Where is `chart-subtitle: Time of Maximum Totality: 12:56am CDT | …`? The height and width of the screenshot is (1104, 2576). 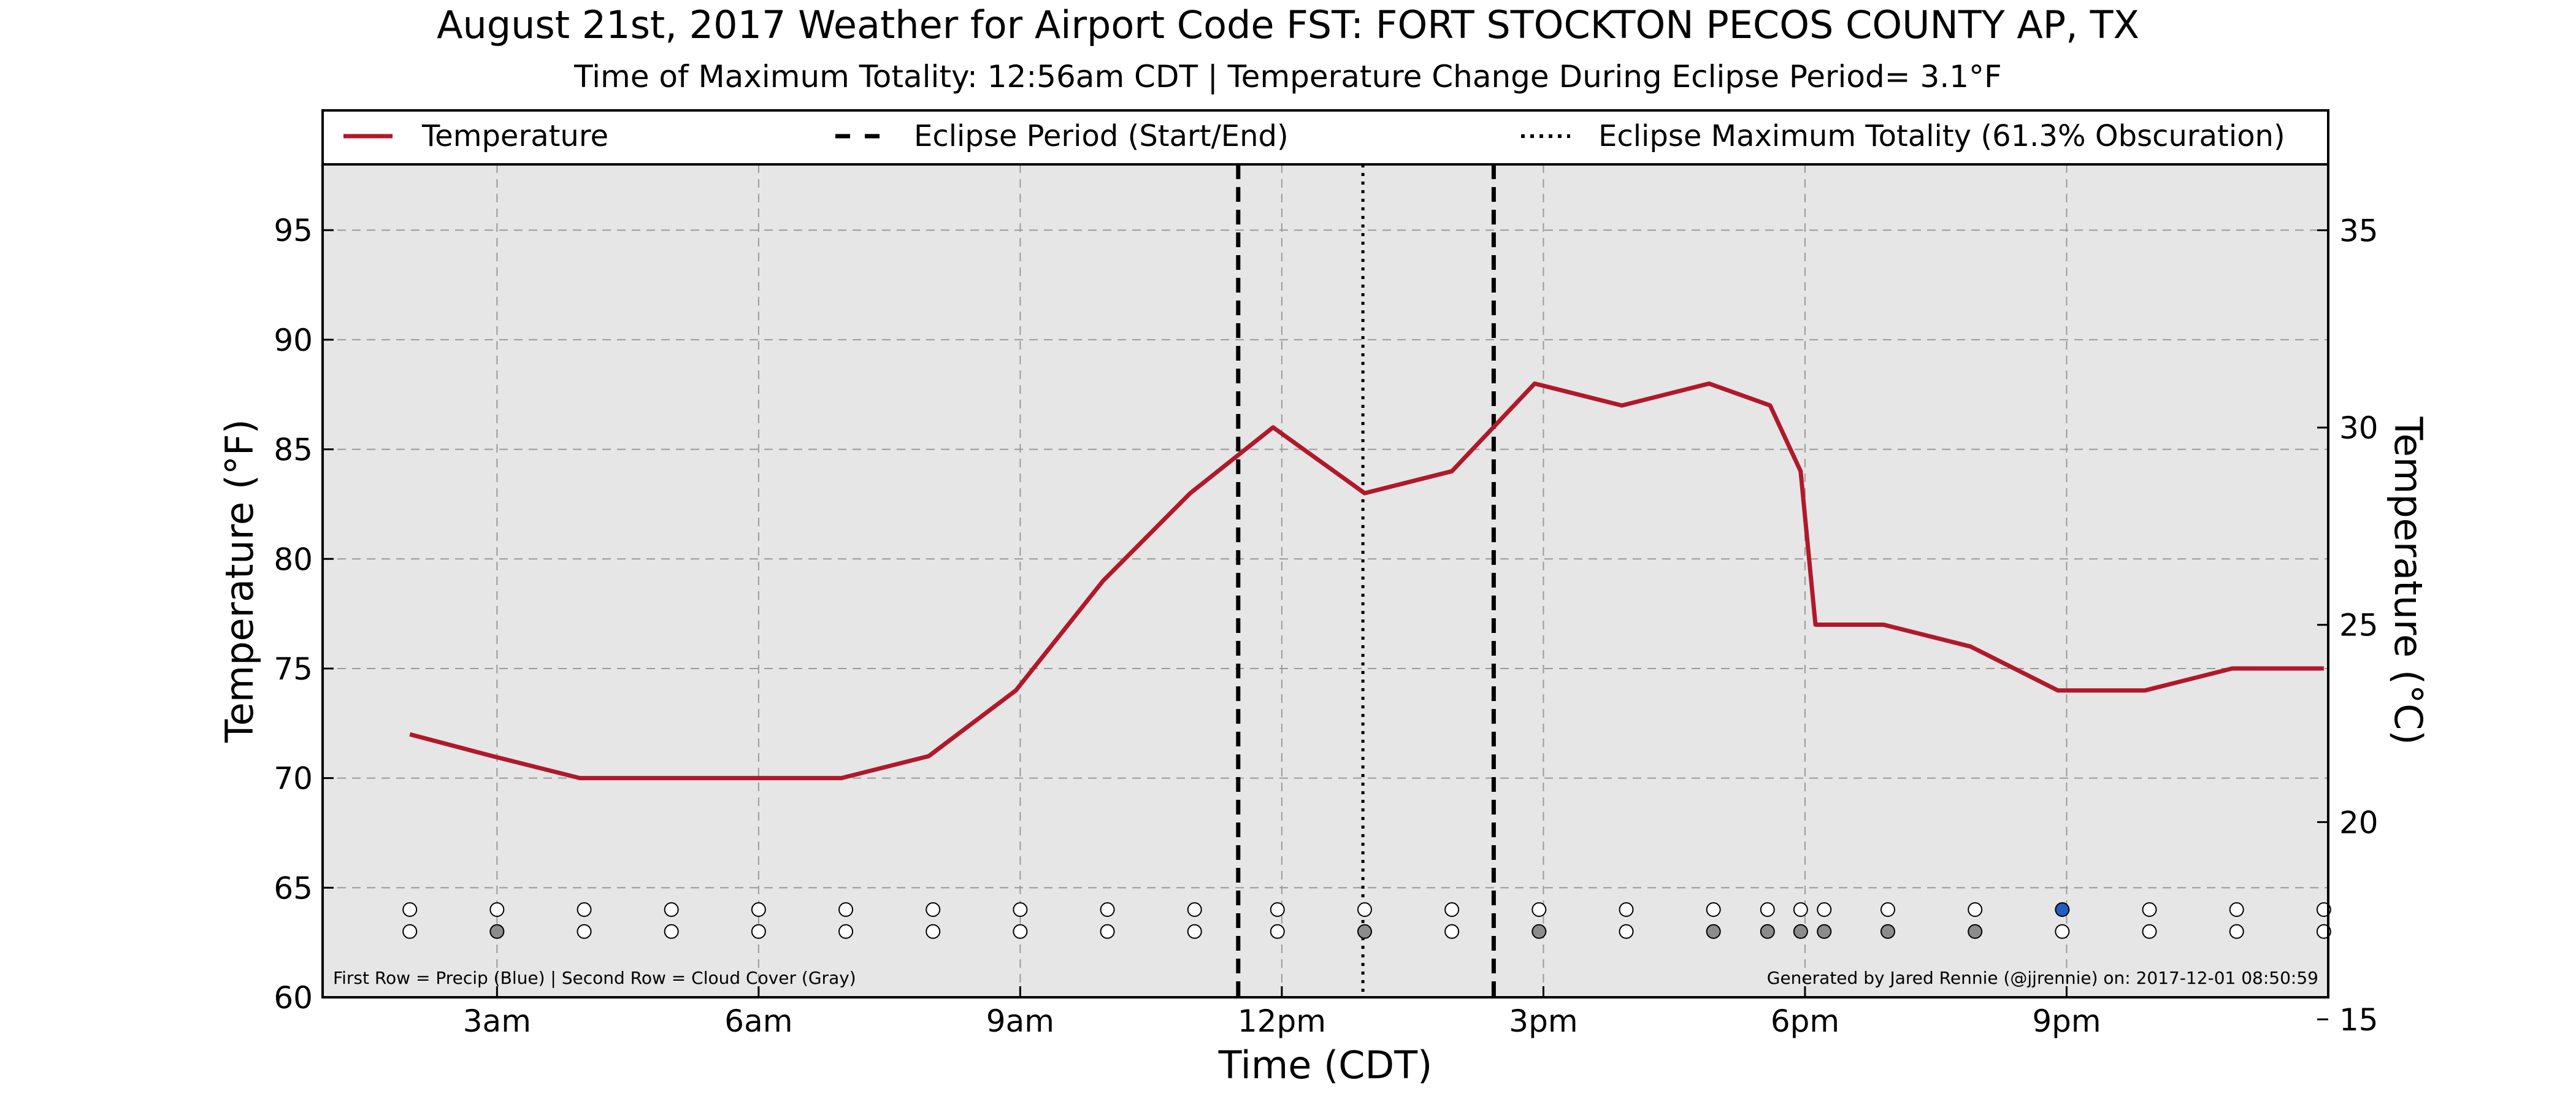 chart-subtitle: Time of Maximum Totality: 12:56am CDT | … is located at coordinates (1287, 76).